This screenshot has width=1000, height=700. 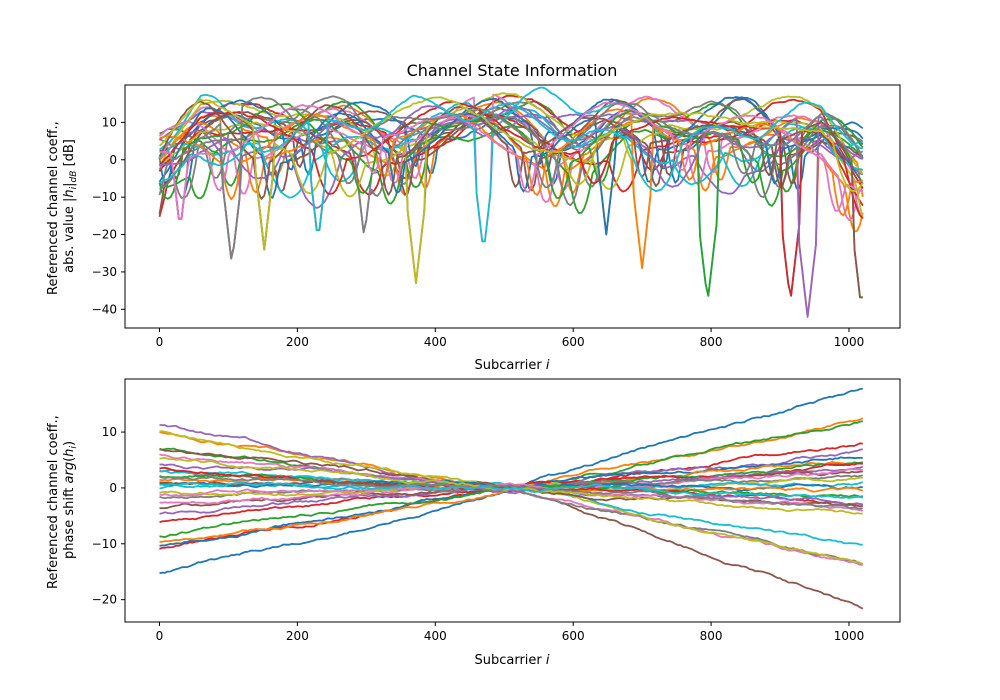 What do you see at coordinates (510, 338) in the screenshot?
I see `magnitude-x-ticks: 0 200 400 600 800 1000` at bounding box center [510, 338].